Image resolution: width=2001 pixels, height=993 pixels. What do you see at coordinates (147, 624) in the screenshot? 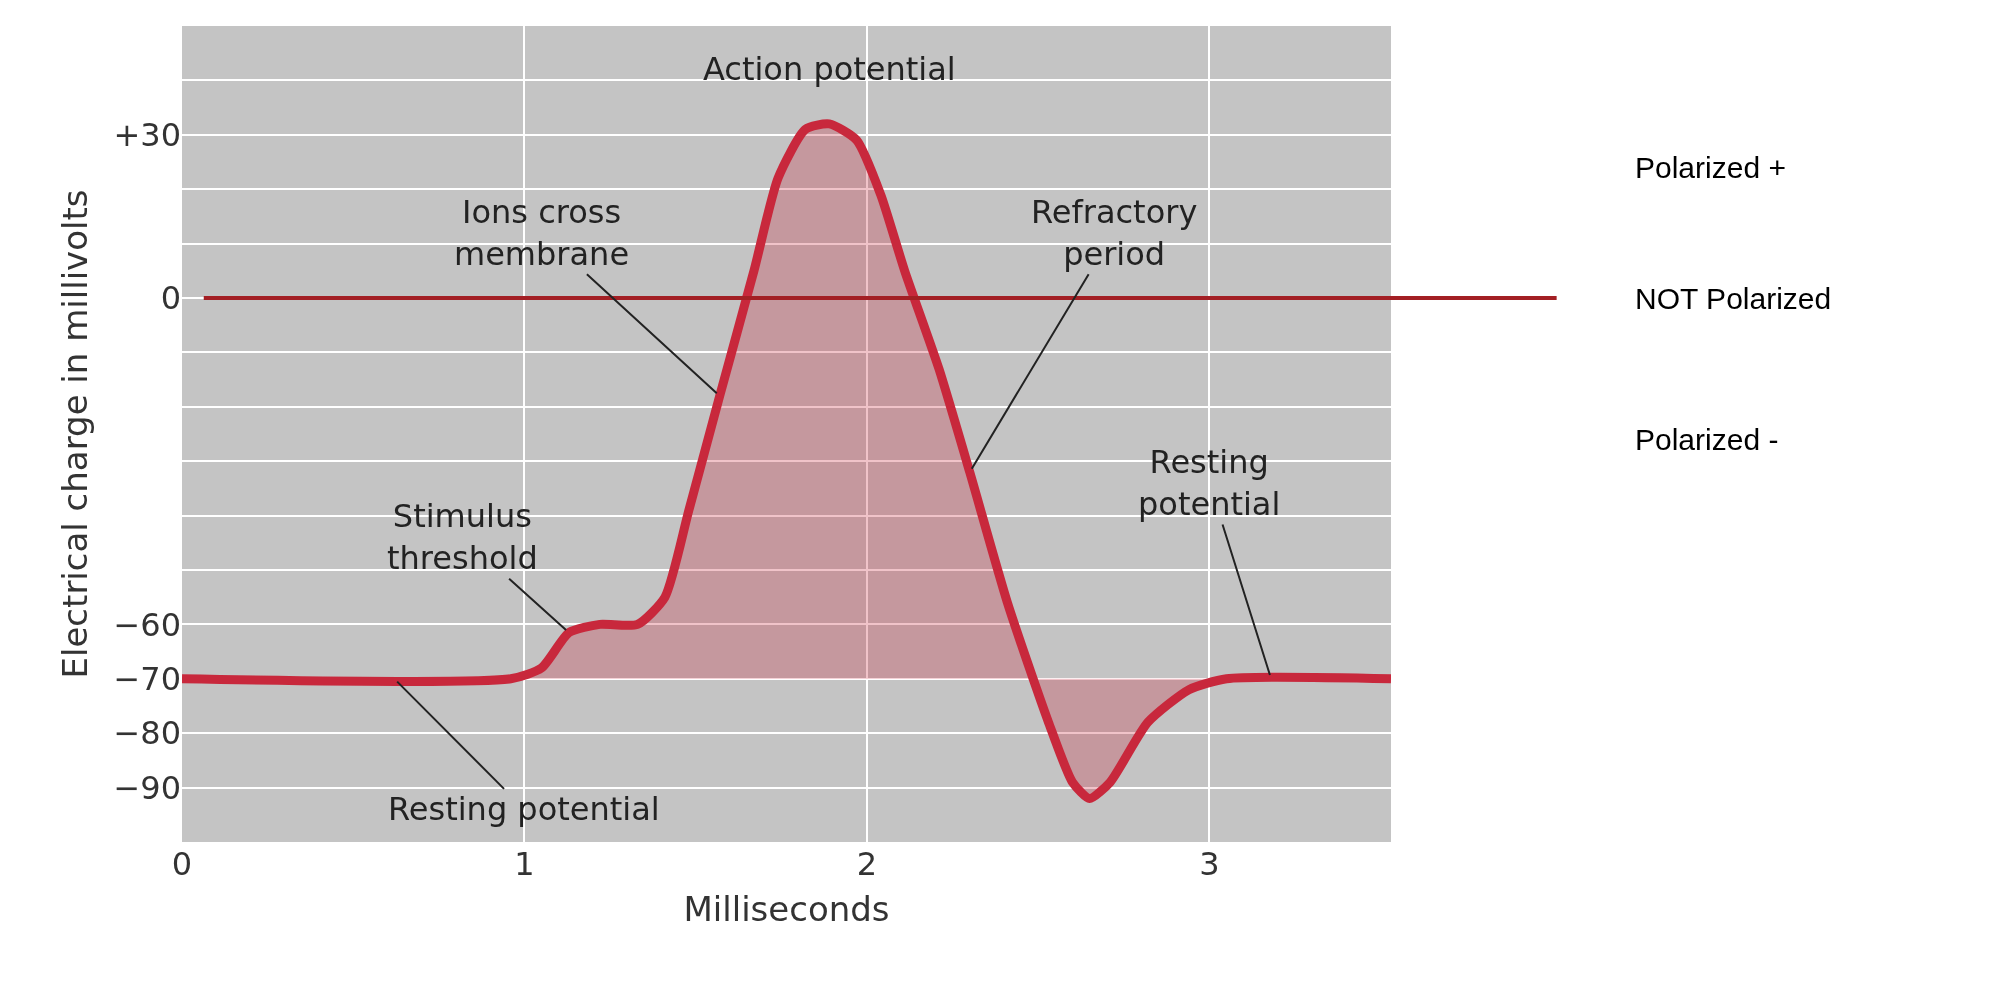
I see `y-tick-label: −60` at bounding box center [147, 624].